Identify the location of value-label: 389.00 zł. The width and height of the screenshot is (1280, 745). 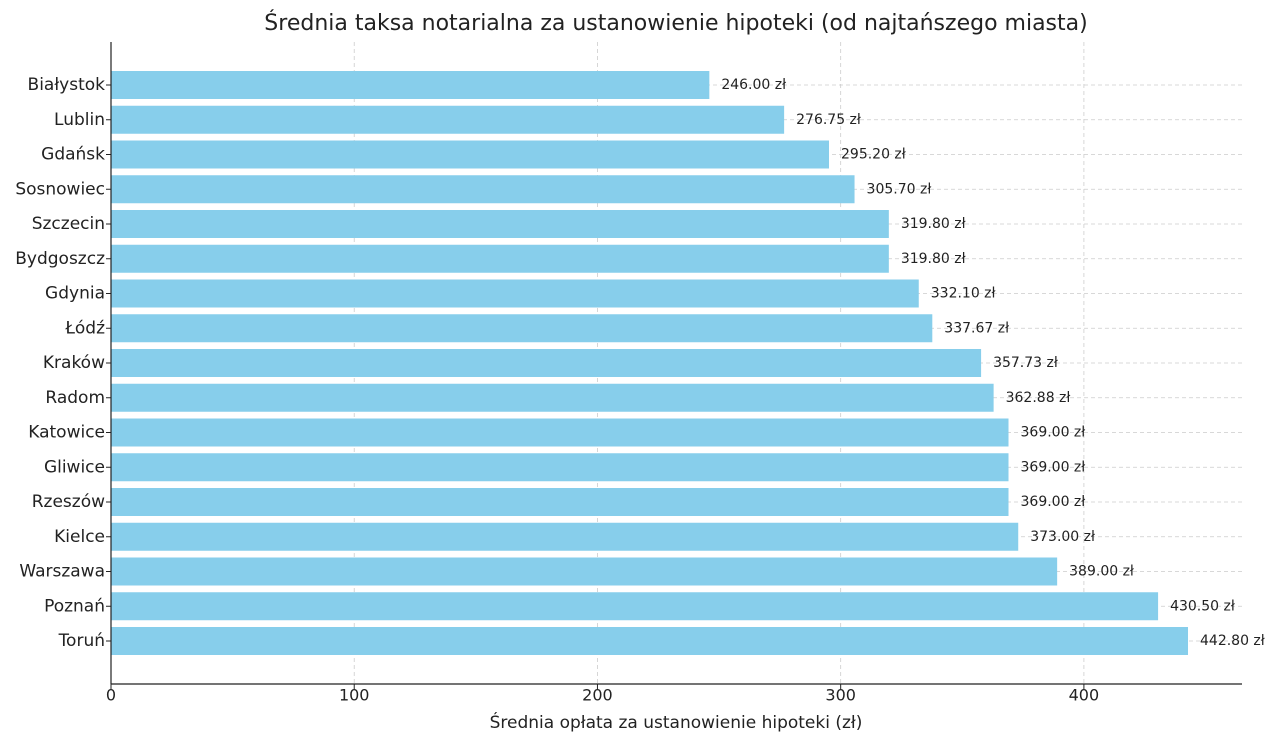
(1101, 572).